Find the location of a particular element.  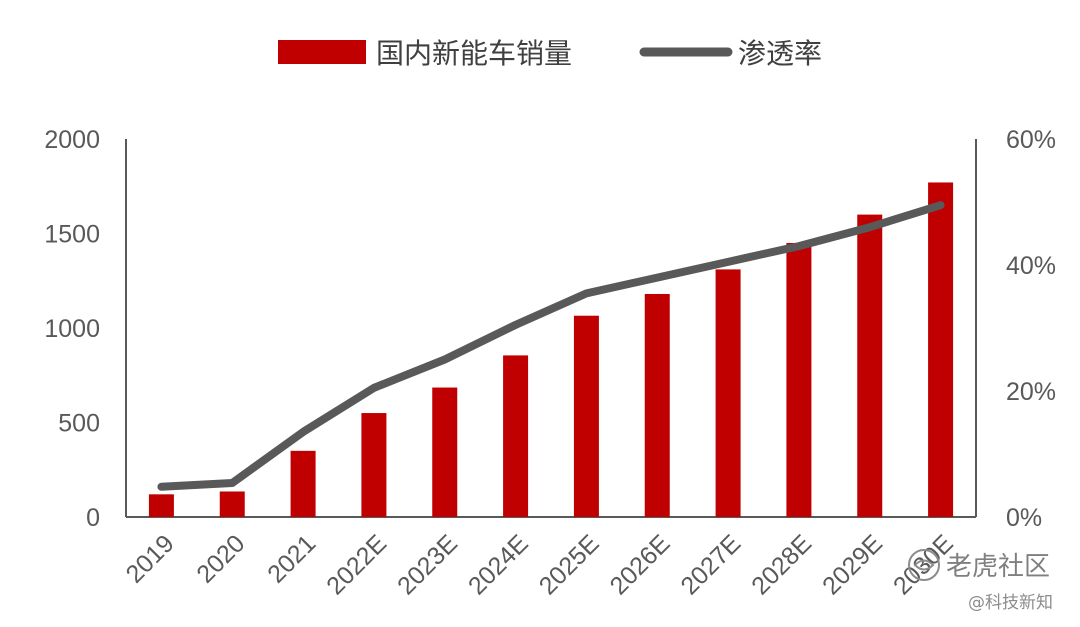

y-left-tick-label: 0 is located at coordinates (93, 518).